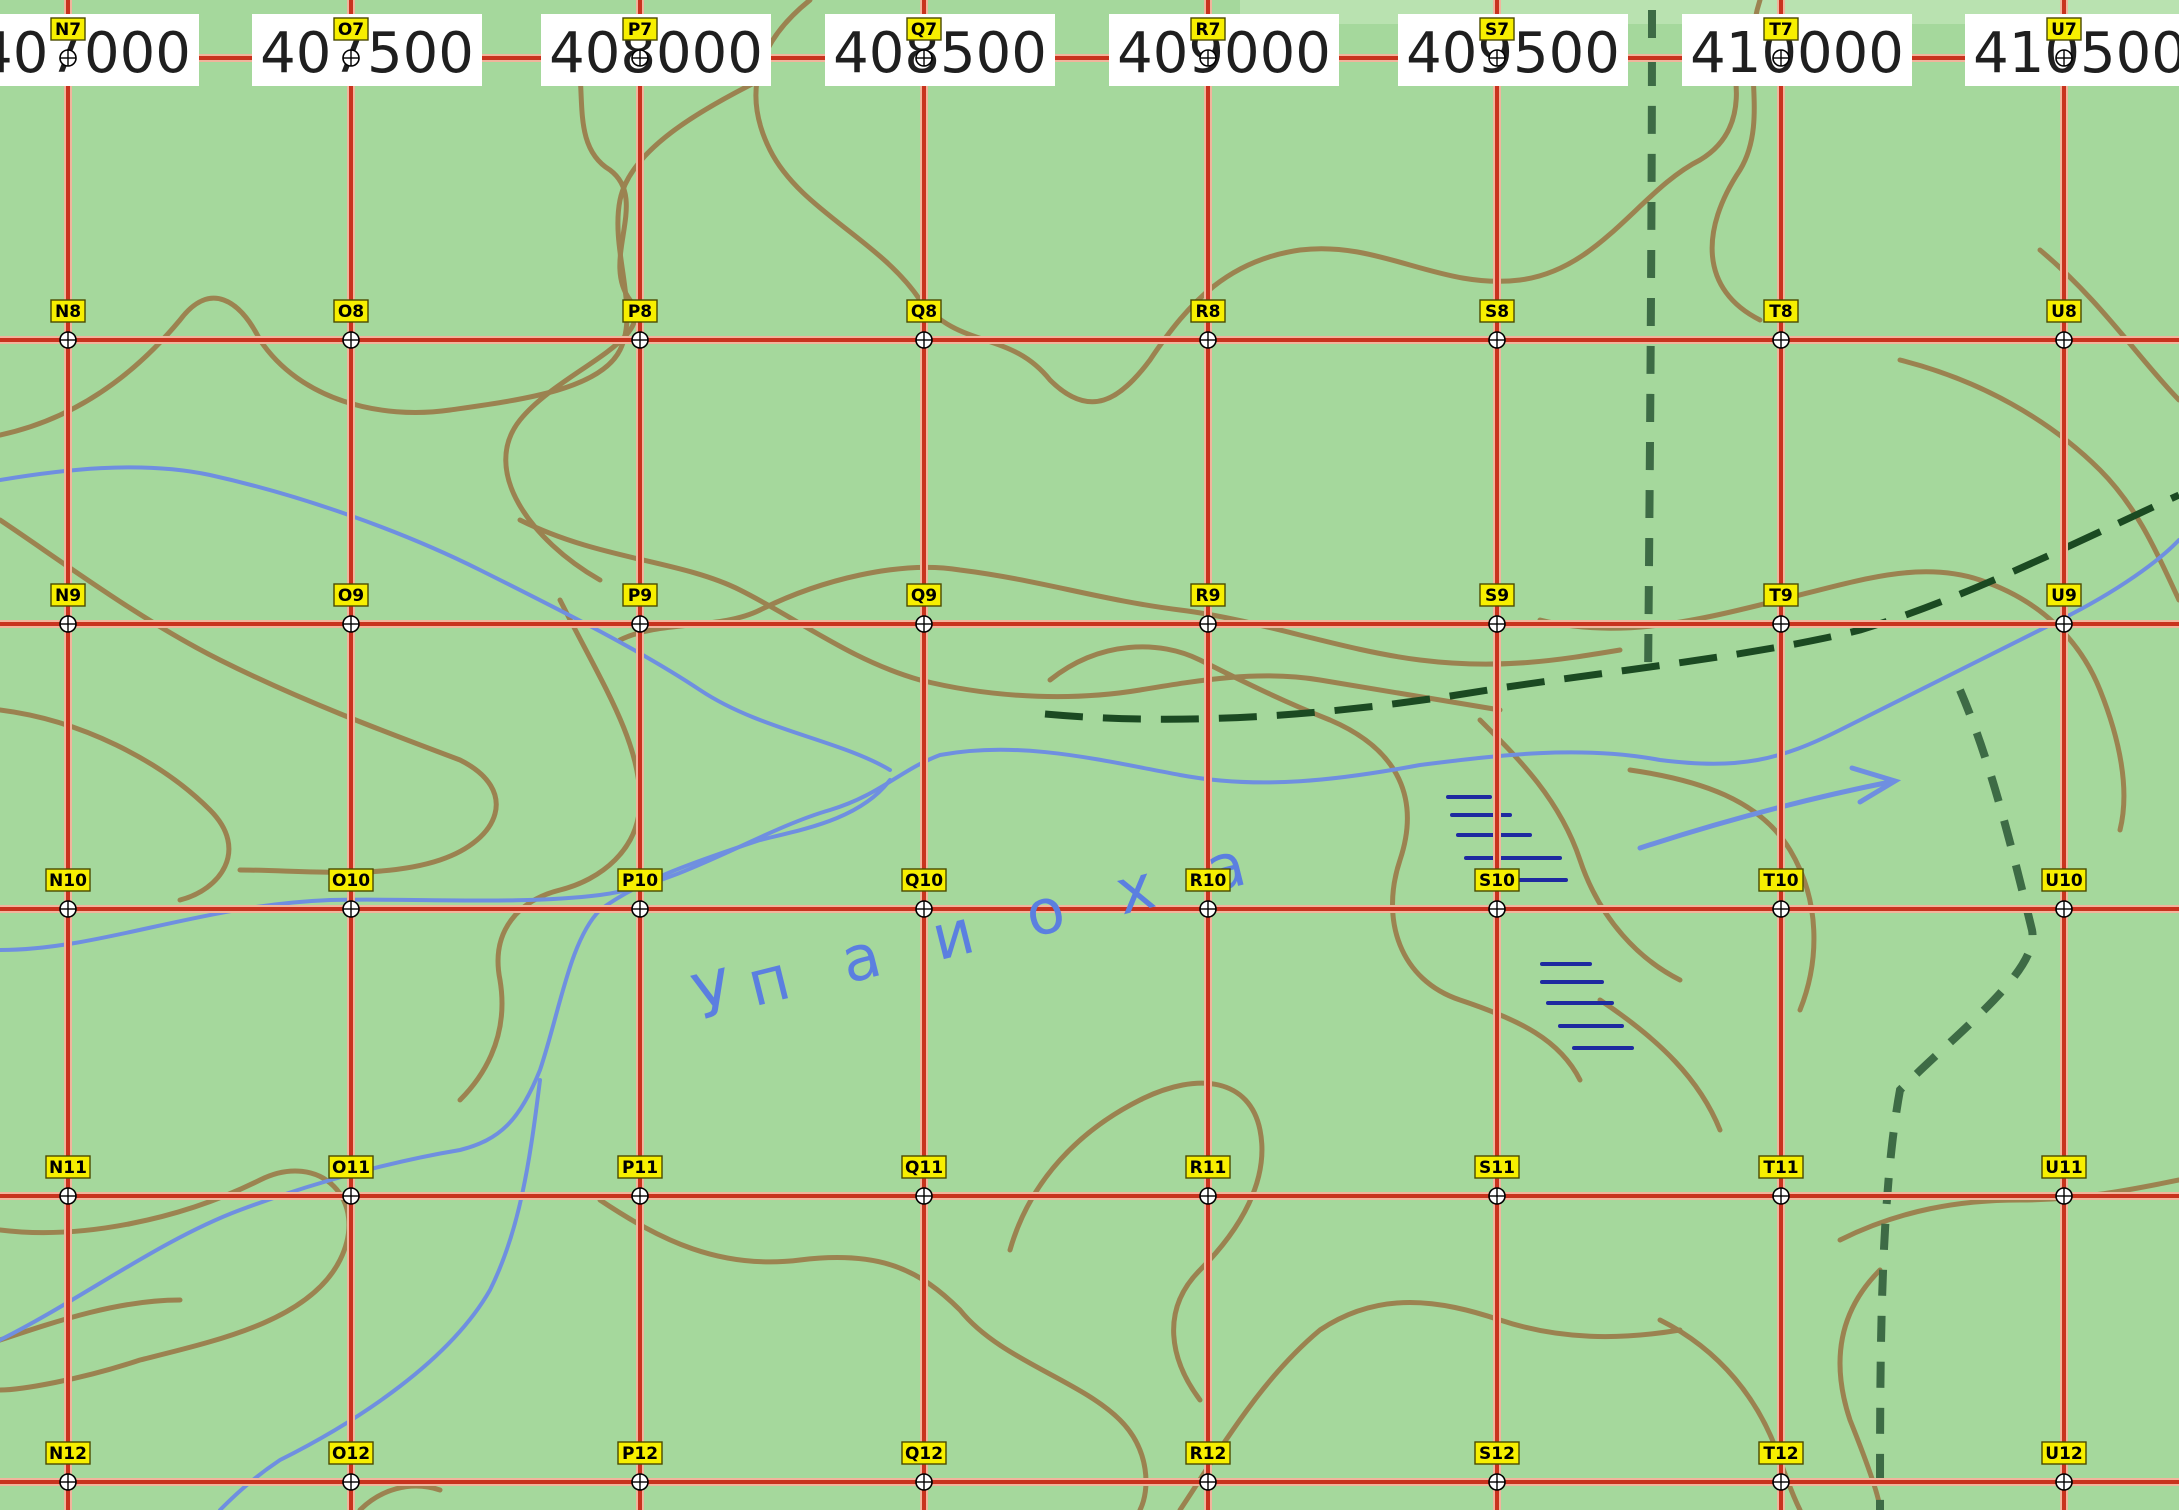 The height and width of the screenshot is (1510, 2179). Describe the element at coordinates (1208, 1466) in the screenshot. I see `grid-node-R12: R12` at that location.